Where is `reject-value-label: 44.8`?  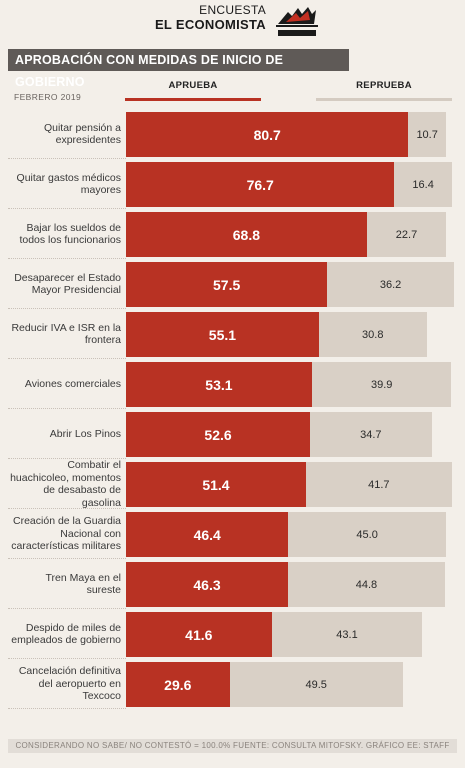
reject-value-label: 44.8 is located at coordinates (366, 584).